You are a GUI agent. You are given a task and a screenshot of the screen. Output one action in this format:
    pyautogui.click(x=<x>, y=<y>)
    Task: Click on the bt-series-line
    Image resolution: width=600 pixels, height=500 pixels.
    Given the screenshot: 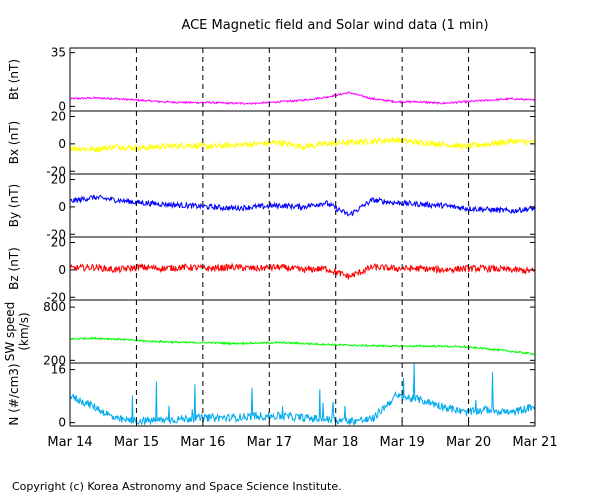 What is the action you would take?
    pyautogui.click(x=302, y=98)
    